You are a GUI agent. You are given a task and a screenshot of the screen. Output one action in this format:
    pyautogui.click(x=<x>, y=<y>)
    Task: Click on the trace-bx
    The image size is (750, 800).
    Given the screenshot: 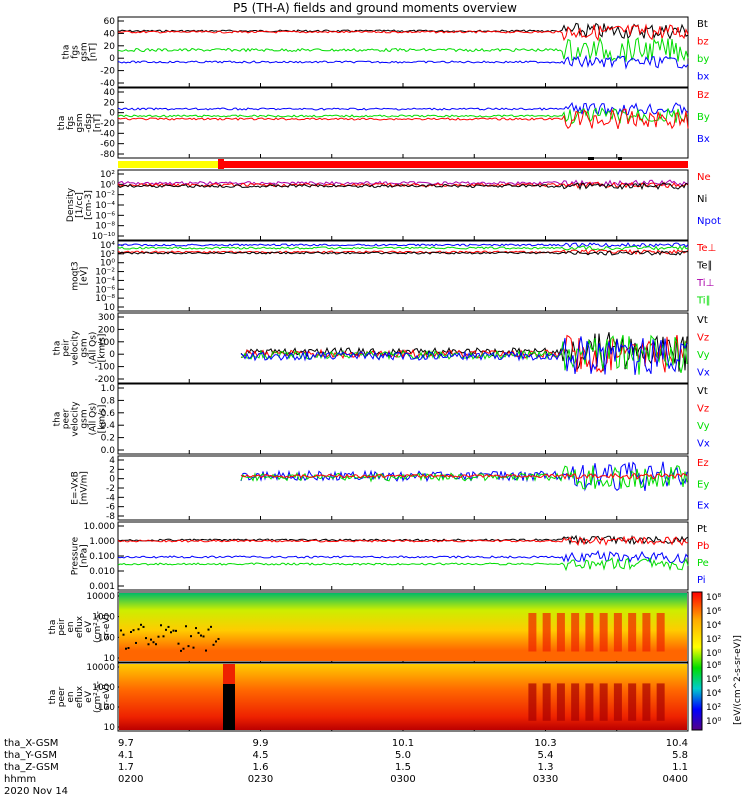 What is the action you would take?
    pyautogui.click(x=403, y=62)
    